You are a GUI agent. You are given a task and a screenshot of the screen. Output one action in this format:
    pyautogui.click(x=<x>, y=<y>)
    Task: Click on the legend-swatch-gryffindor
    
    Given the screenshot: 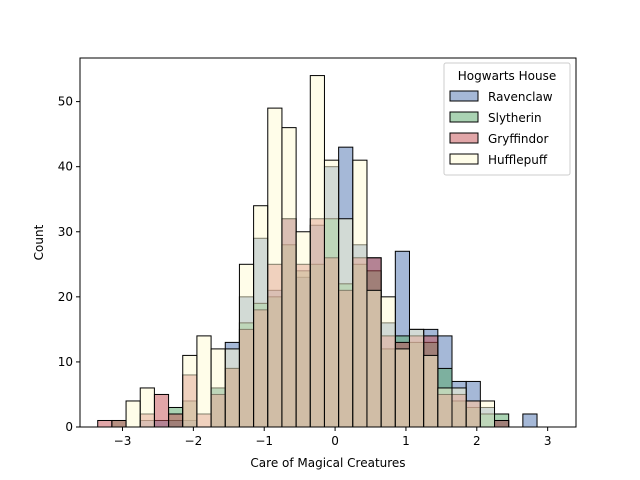 What is the action you would take?
    pyautogui.click(x=464, y=138)
    